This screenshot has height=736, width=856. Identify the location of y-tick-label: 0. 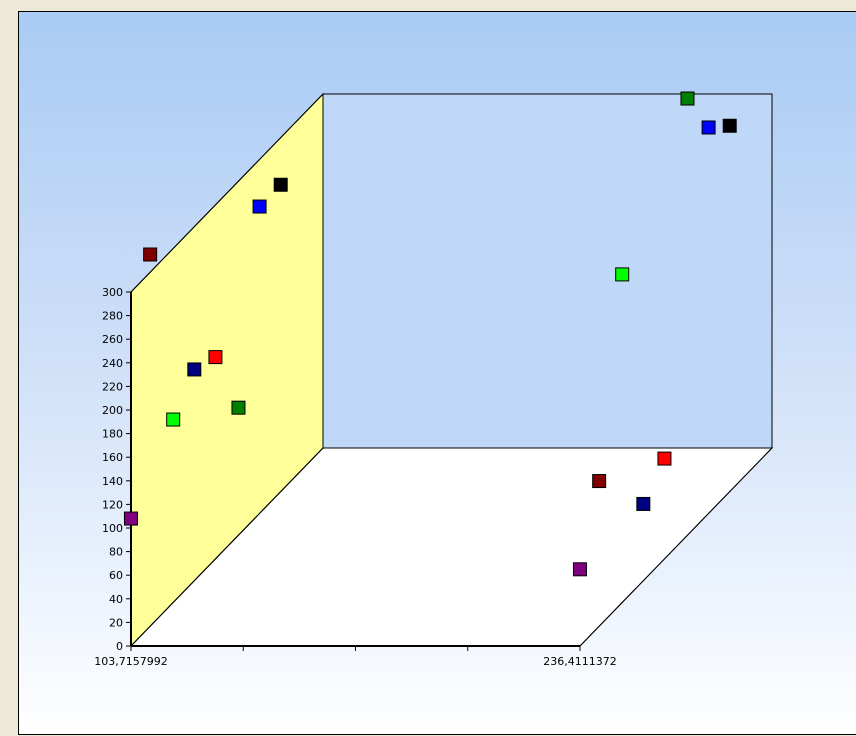
(119, 646).